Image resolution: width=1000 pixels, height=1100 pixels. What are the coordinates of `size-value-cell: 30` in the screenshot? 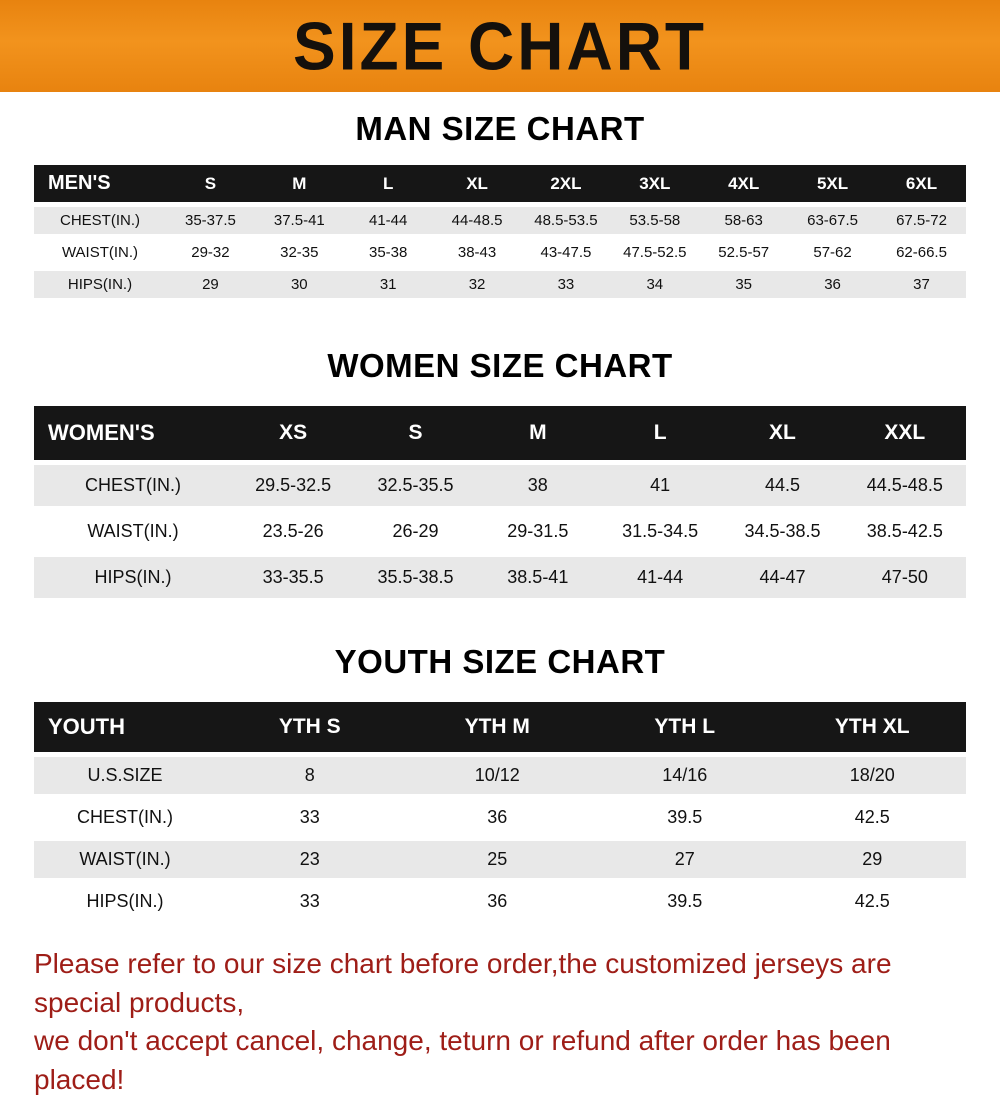 It's located at (299, 284).